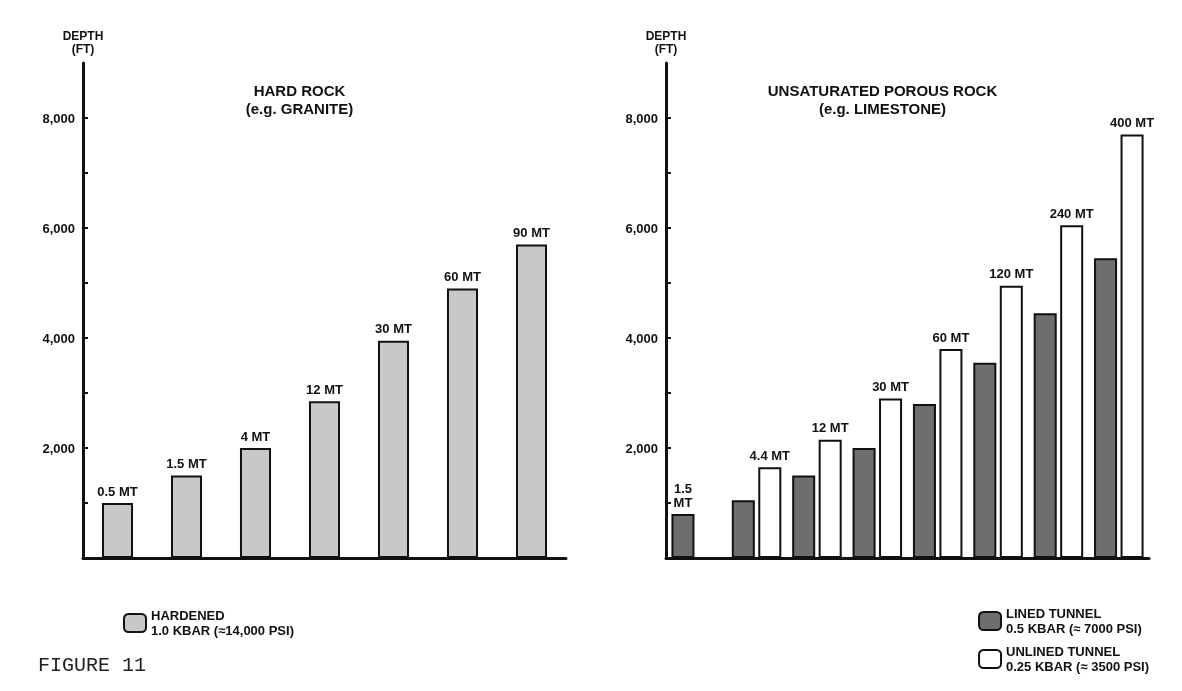 The width and height of the screenshot is (1182, 691). I want to click on legend-label: UNLINED TUNNEL 0.25 KBAR (≈ 3500 PSI), so click(1077, 659).